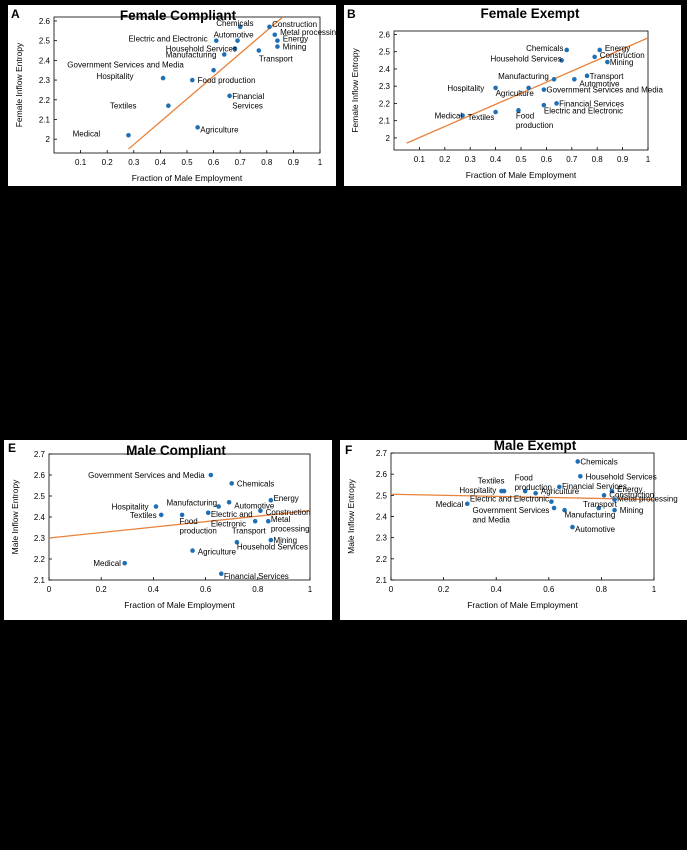  Describe the element at coordinates (241, 162) in the screenshot. I see `chart-a-xtick-label: 0.7` at that location.